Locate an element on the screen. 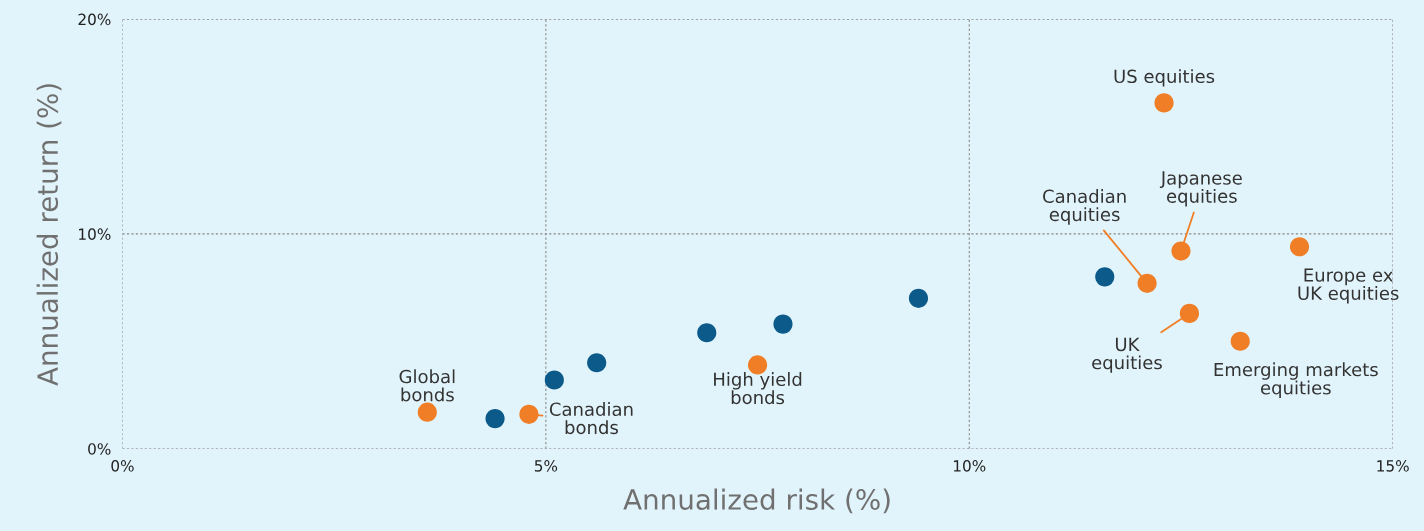  annotation: Global bonds is located at coordinates (427, 385).